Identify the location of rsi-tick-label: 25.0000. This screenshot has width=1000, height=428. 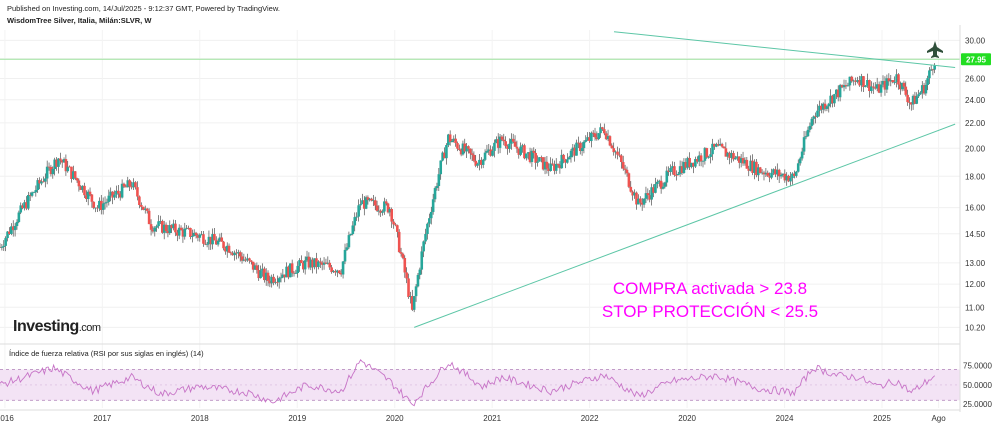
(977, 404).